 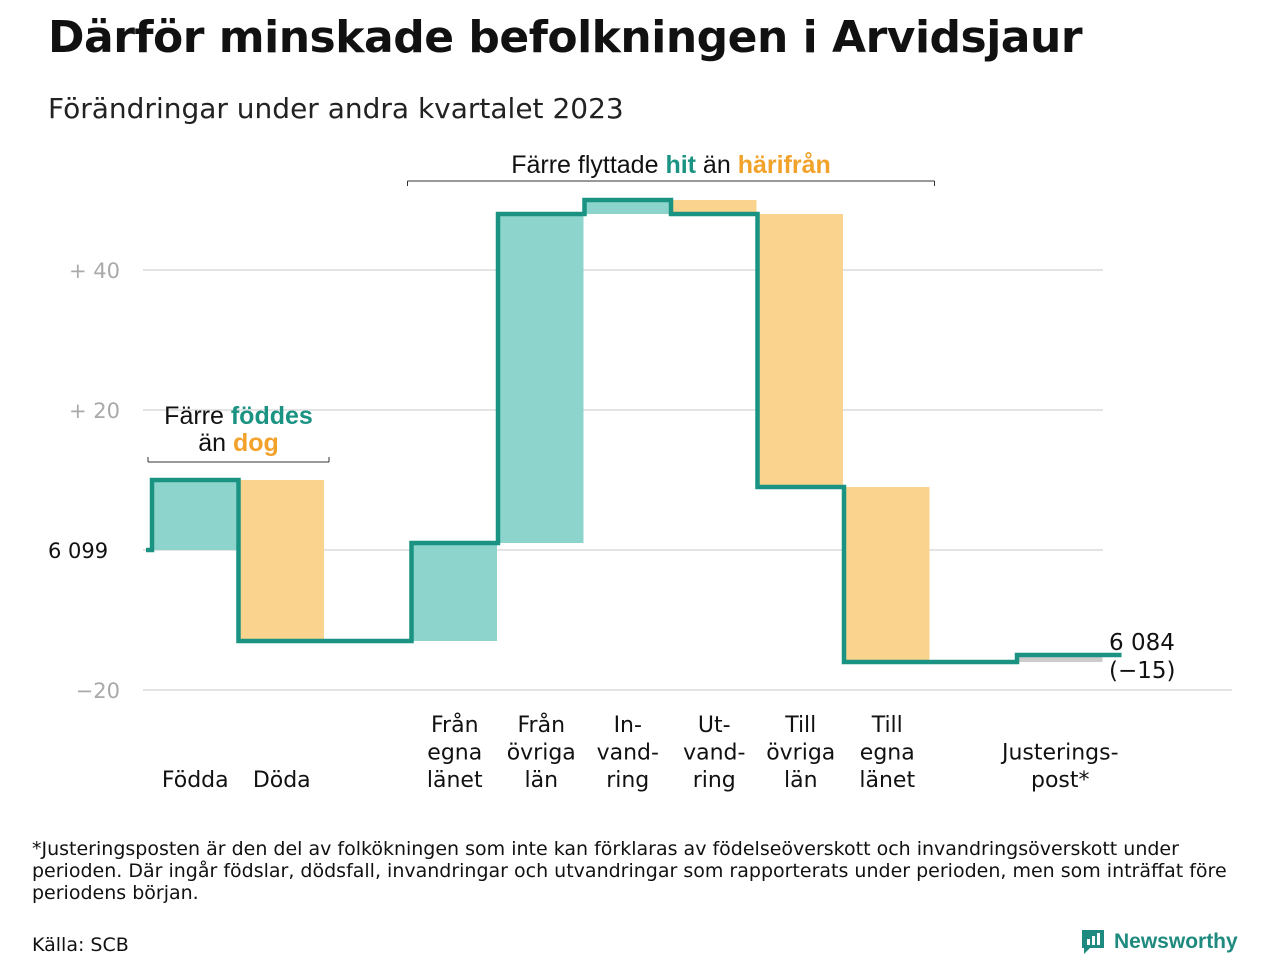 I want to click on annotation-highlight-orange: härifrån, so click(x=784, y=165).